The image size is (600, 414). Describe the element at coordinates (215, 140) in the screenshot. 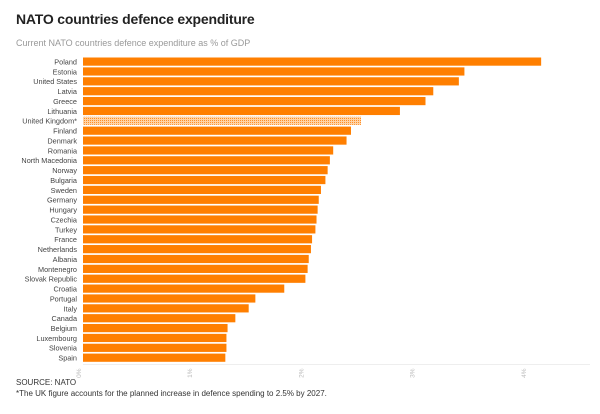

I see `bar-denmark` at that location.